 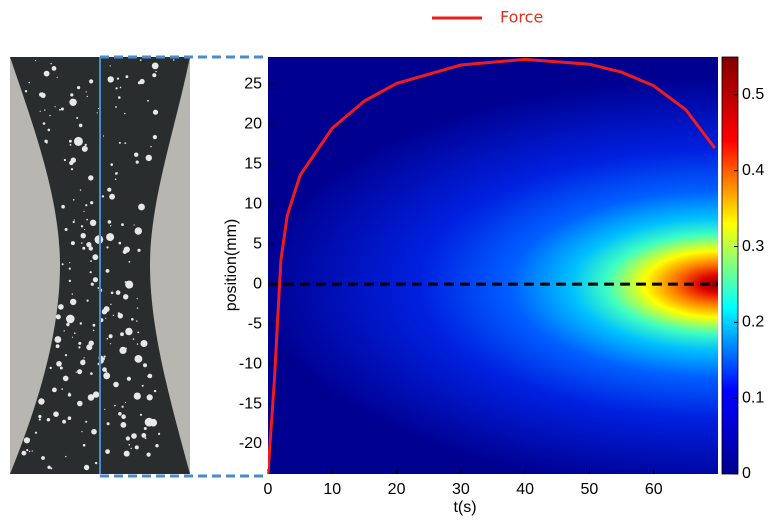 I want to click on colorbar-tick-label: 0.3, so click(x=753, y=246).